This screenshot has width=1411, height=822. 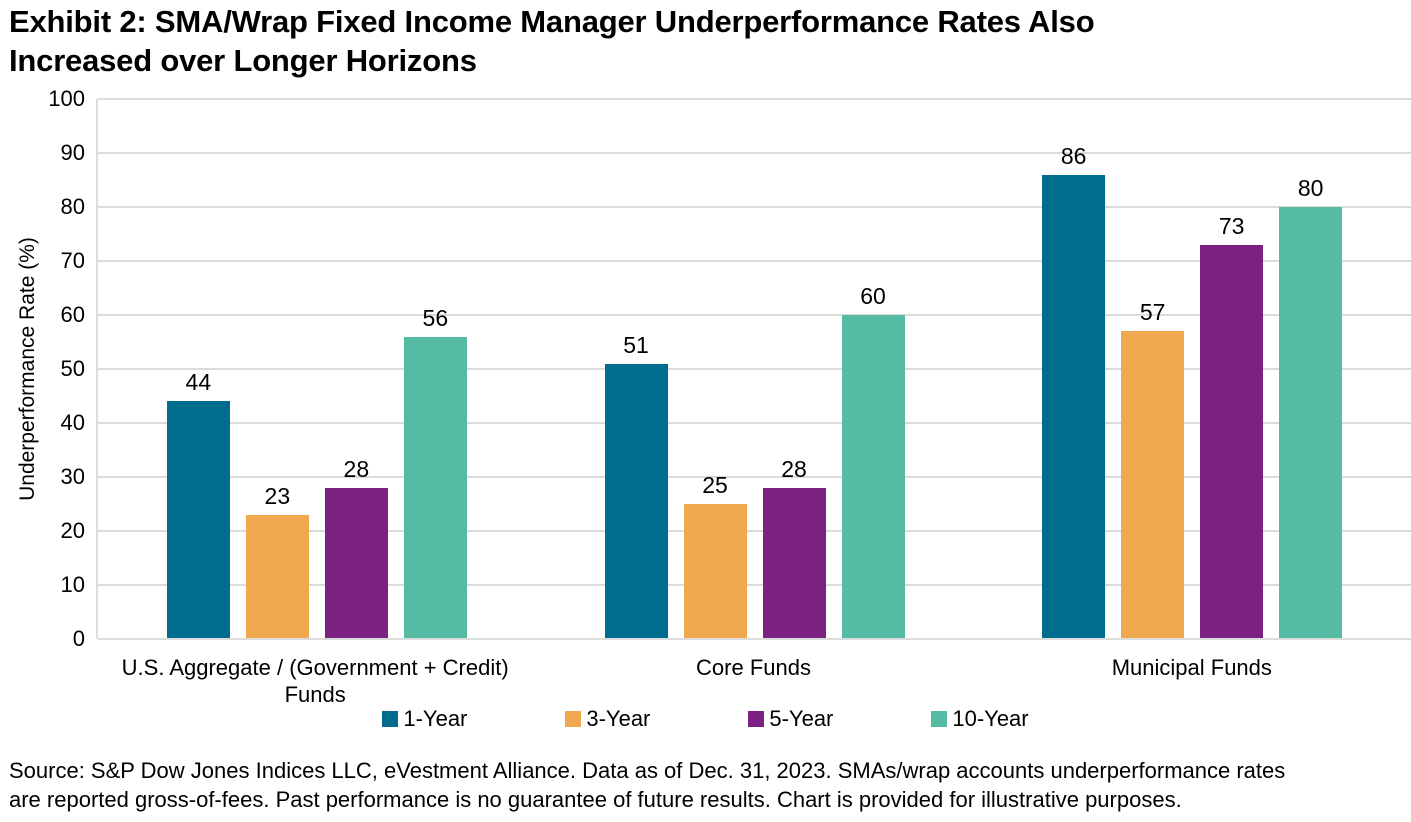 What do you see at coordinates (1231, 225) in the screenshot?
I see `bar-value-label: 73` at bounding box center [1231, 225].